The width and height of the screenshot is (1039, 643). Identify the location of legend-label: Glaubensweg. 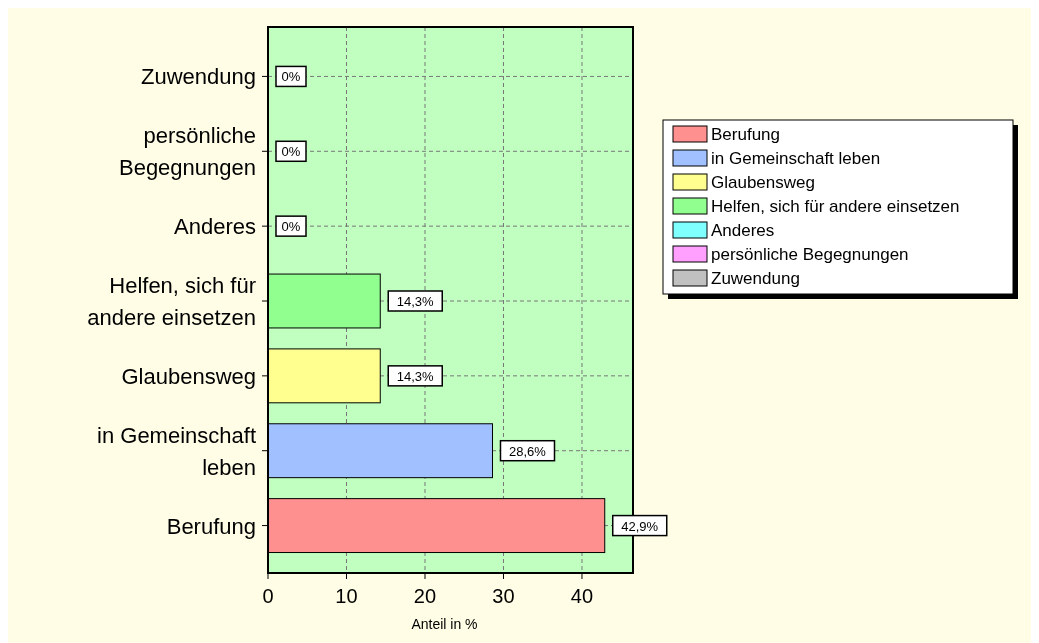
(763, 182).